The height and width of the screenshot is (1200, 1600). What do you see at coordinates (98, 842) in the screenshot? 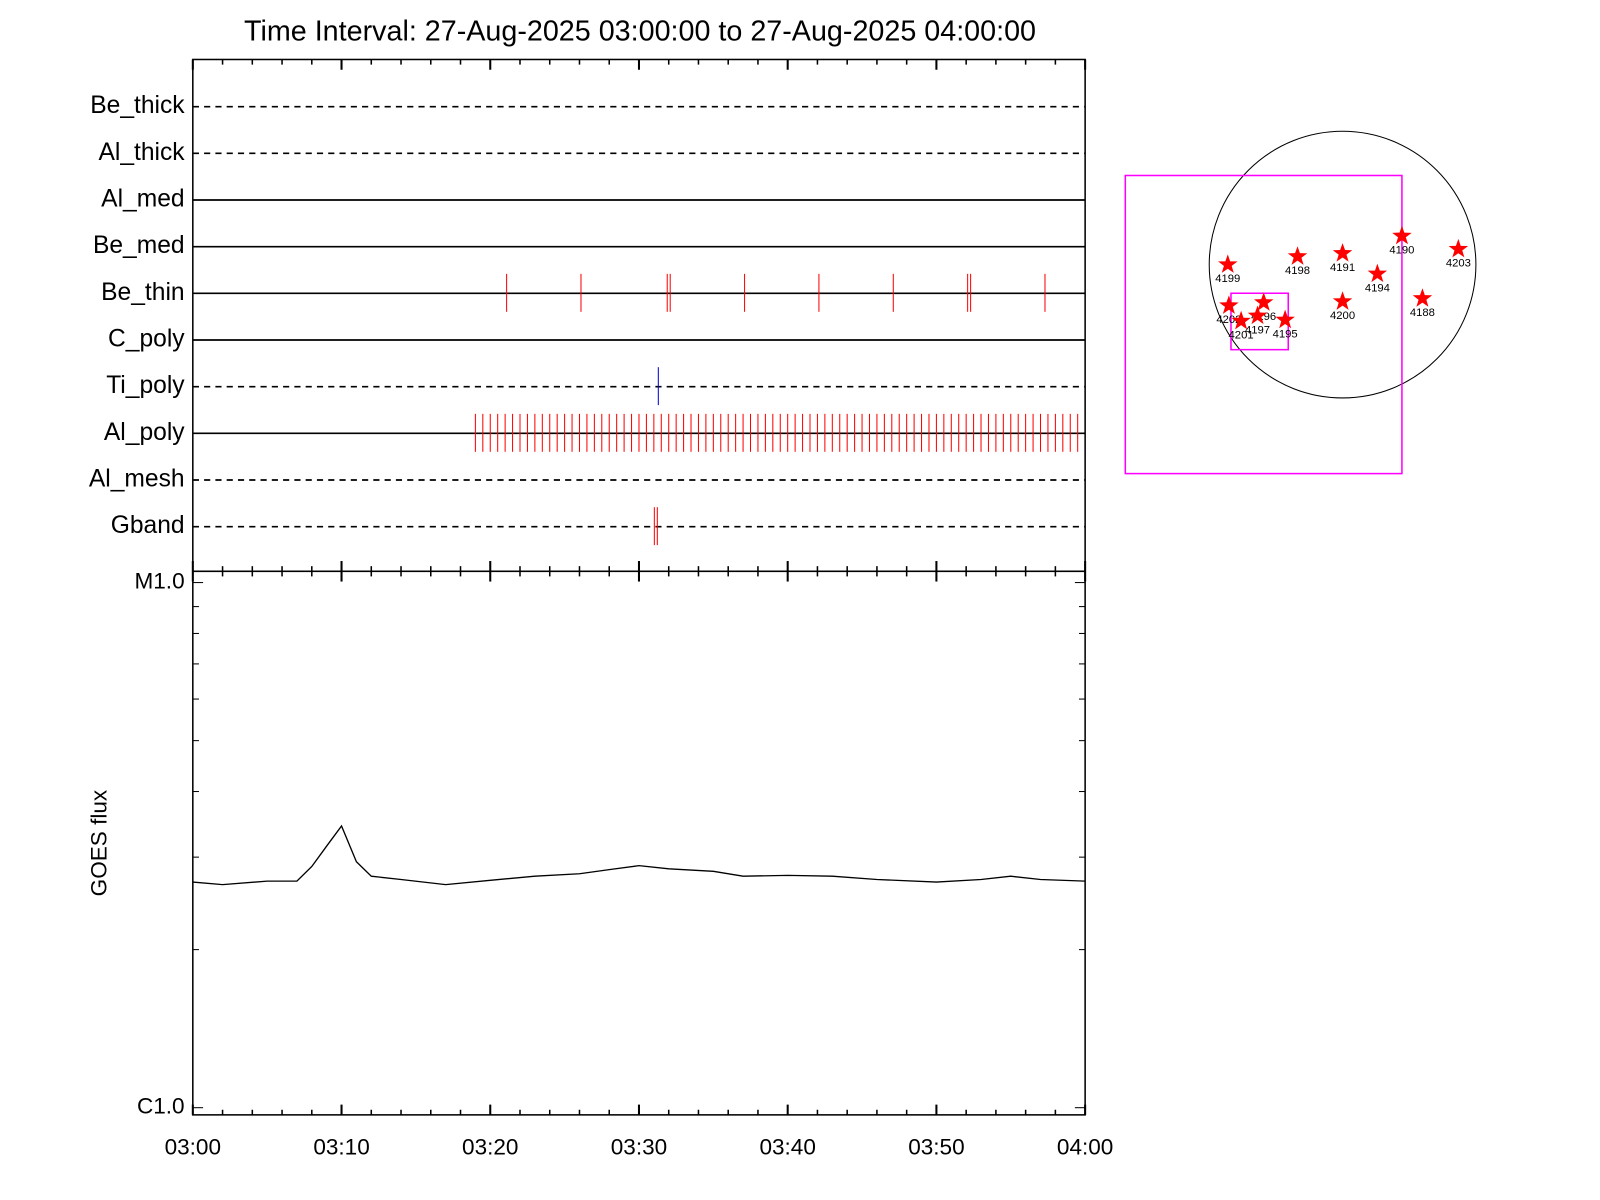
I see `y-axis-label: GOES flux` at bounding box center [98, 842].